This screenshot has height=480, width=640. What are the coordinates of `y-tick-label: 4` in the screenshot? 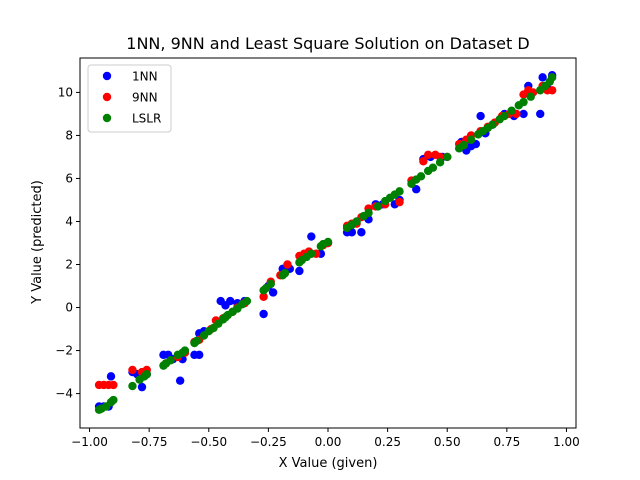 It's located at (69, 221).